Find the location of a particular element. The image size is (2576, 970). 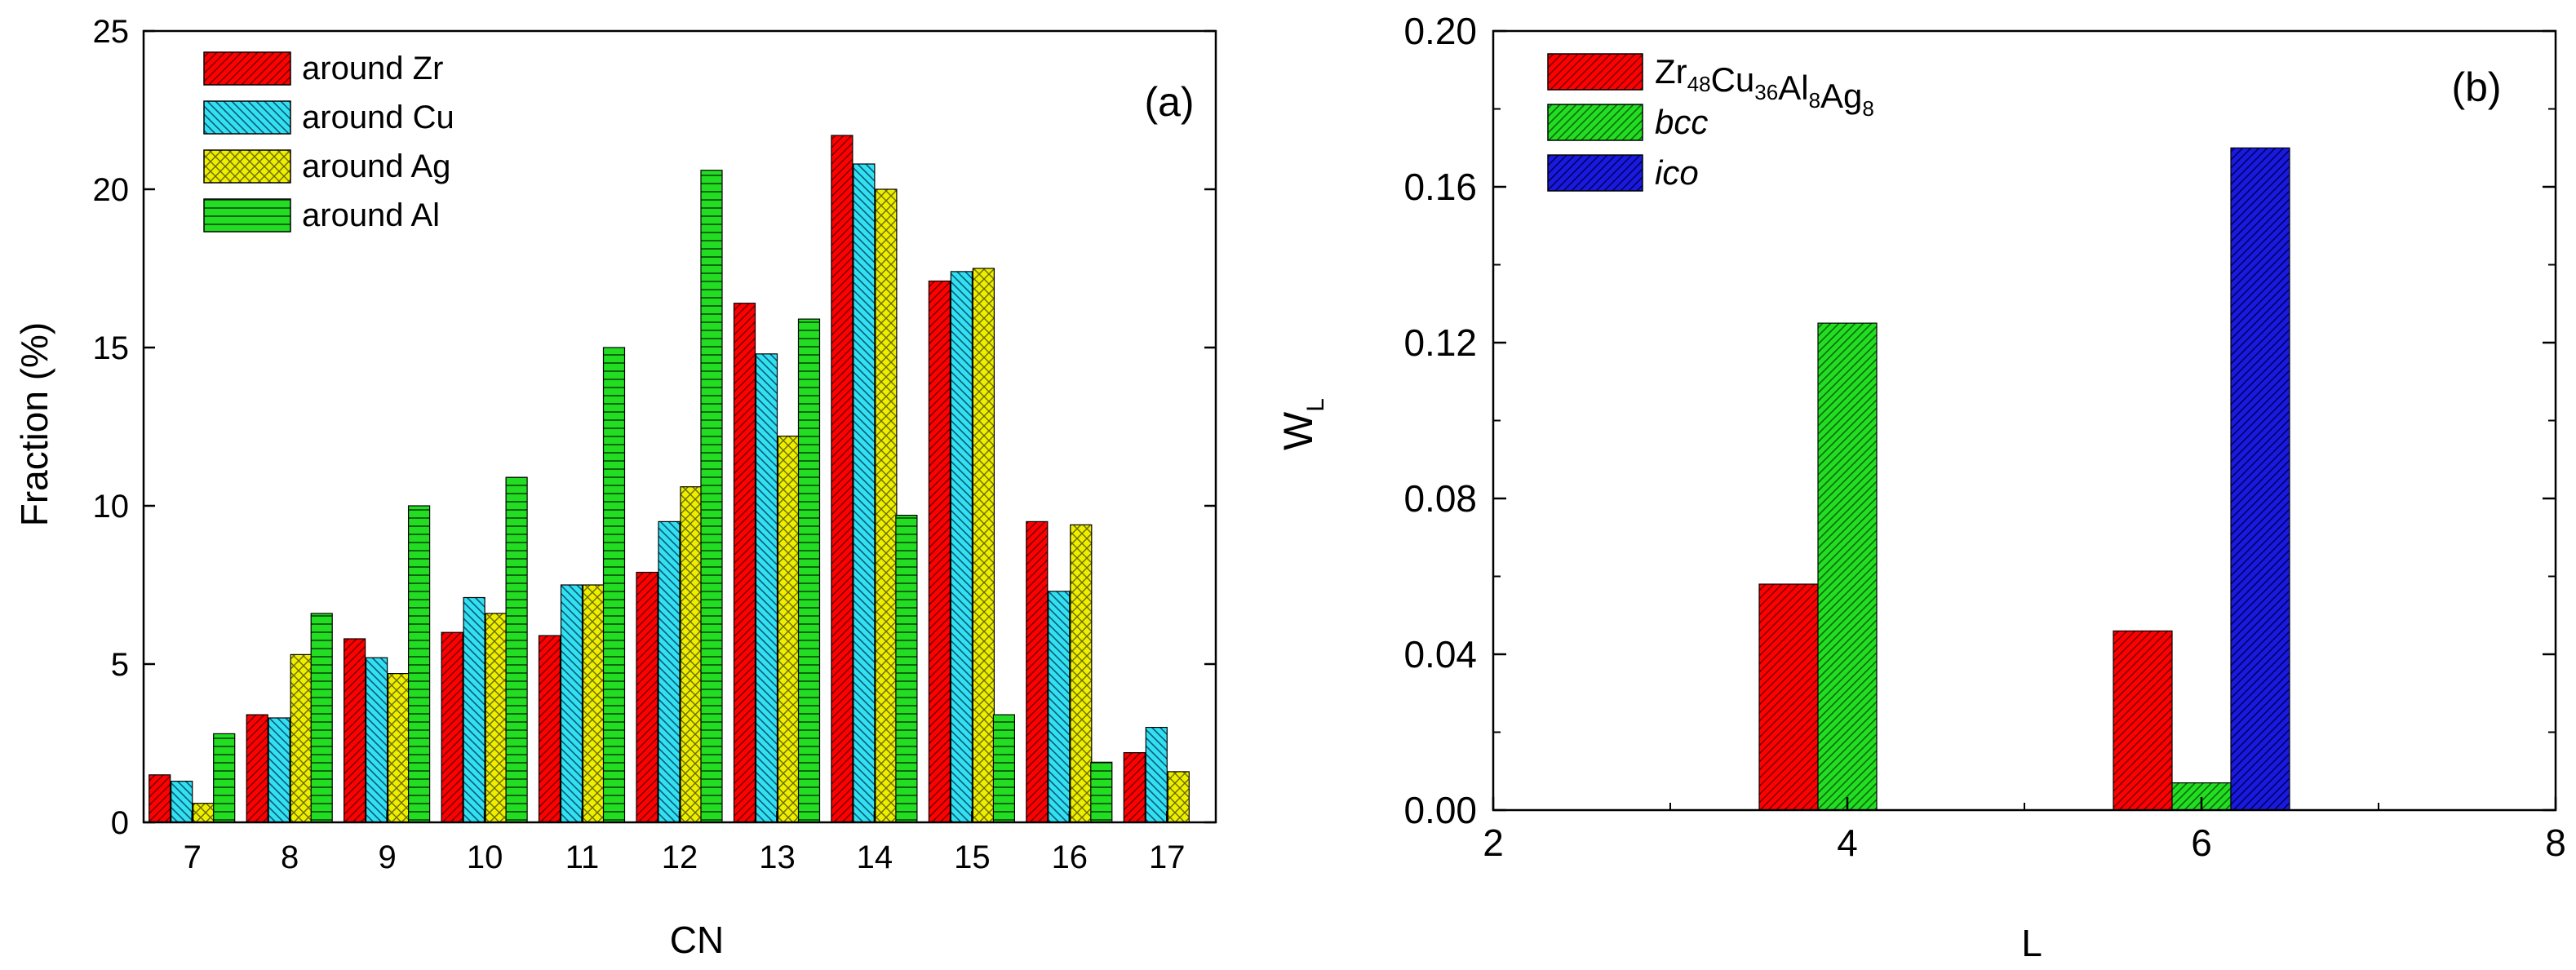

panel-a-x-tick-label: 9 is located at coordinates (388, 857).